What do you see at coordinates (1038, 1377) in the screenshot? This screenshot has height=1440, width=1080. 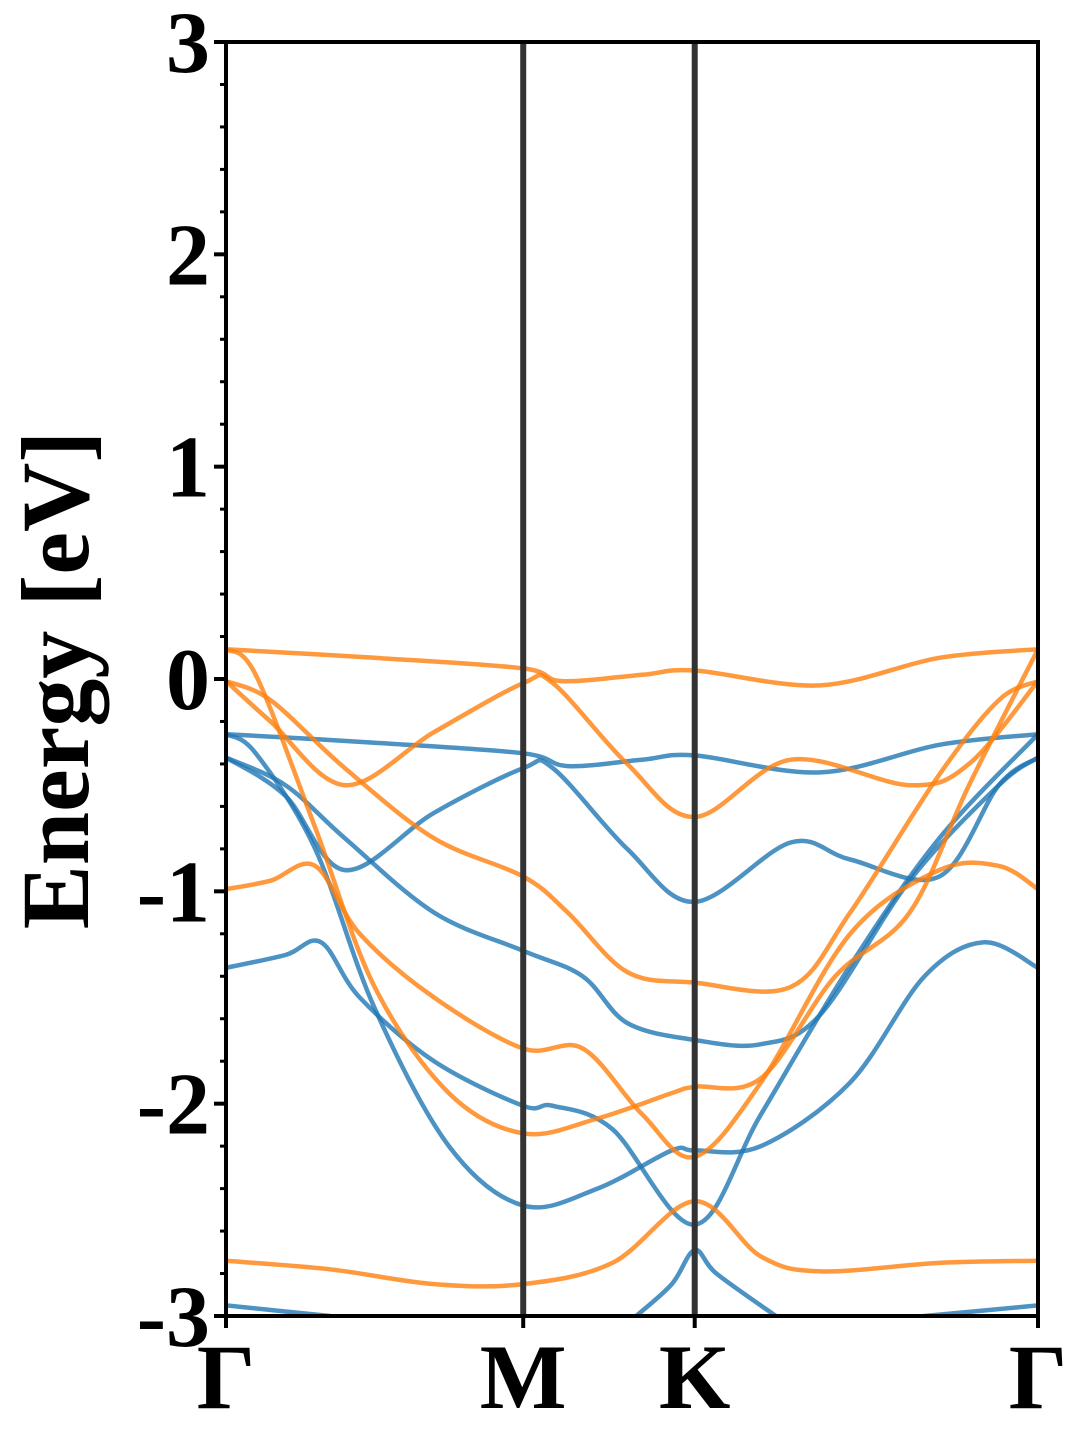 I see `x-tick-label-3: Γ` at bounding box center [1038, 1377].